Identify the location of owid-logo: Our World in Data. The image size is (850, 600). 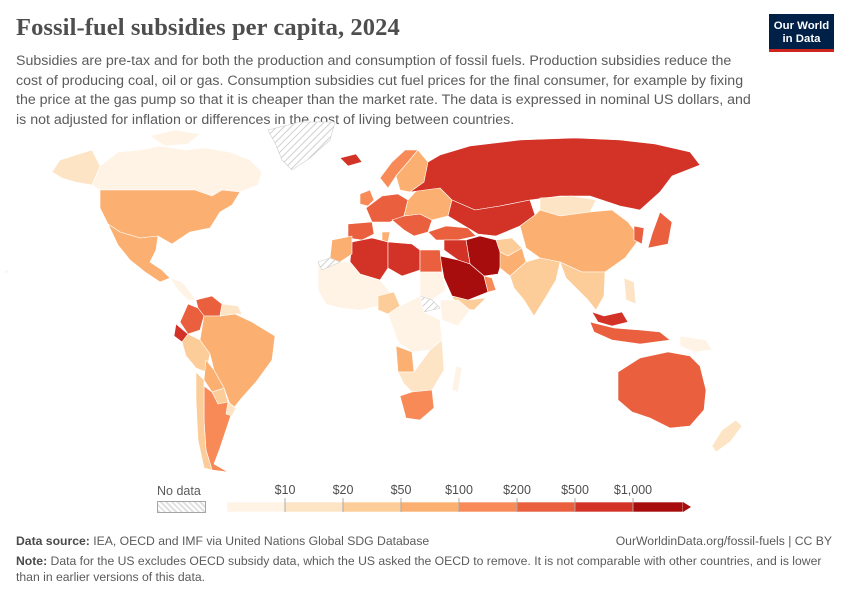
(801, 33).